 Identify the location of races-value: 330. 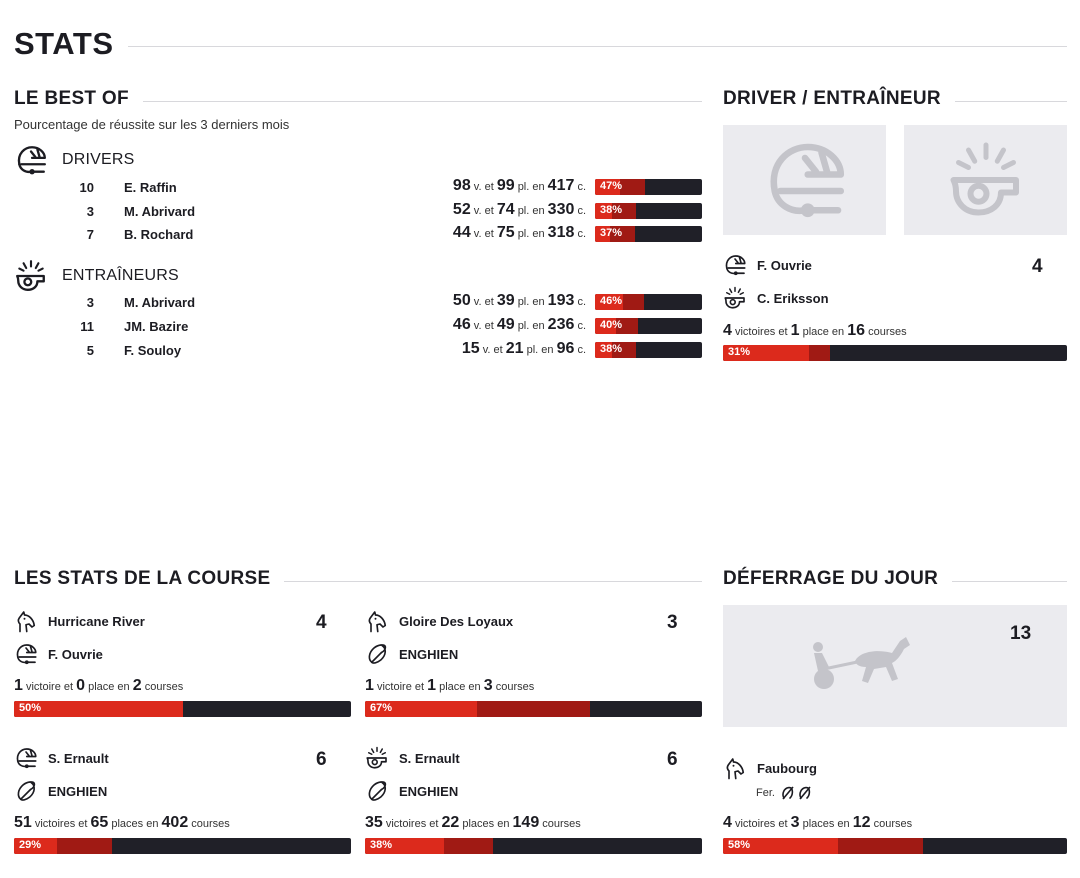
(561, 209).